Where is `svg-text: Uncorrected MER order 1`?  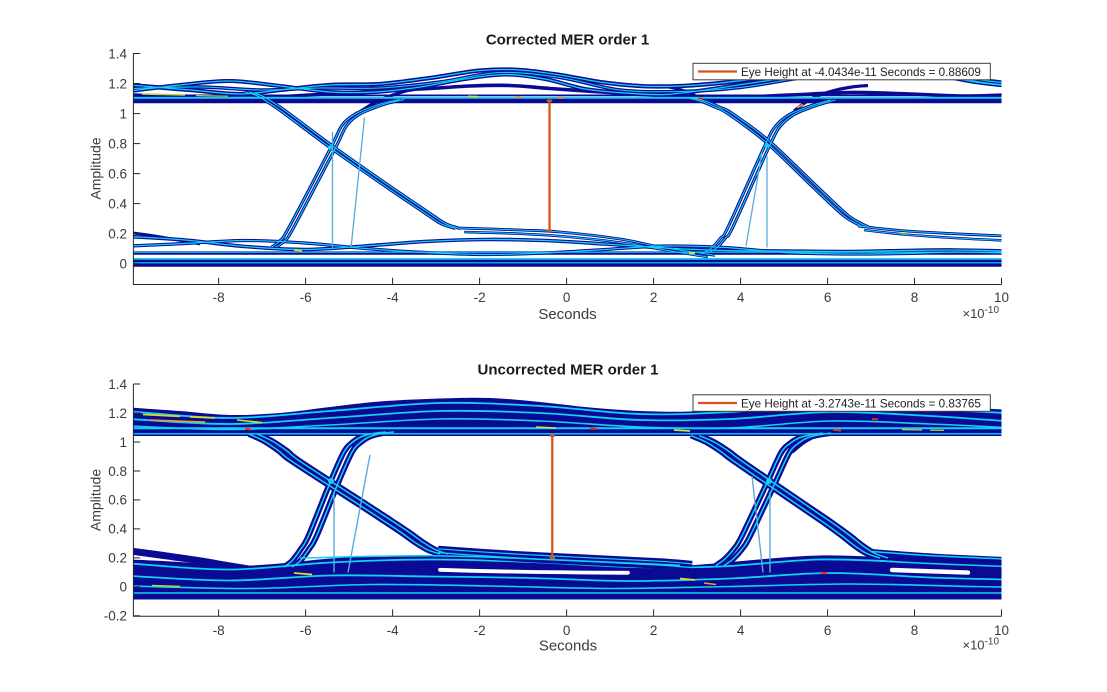 svg-text: Uncorrected MER order 1 is located at coordinates (568, 370).